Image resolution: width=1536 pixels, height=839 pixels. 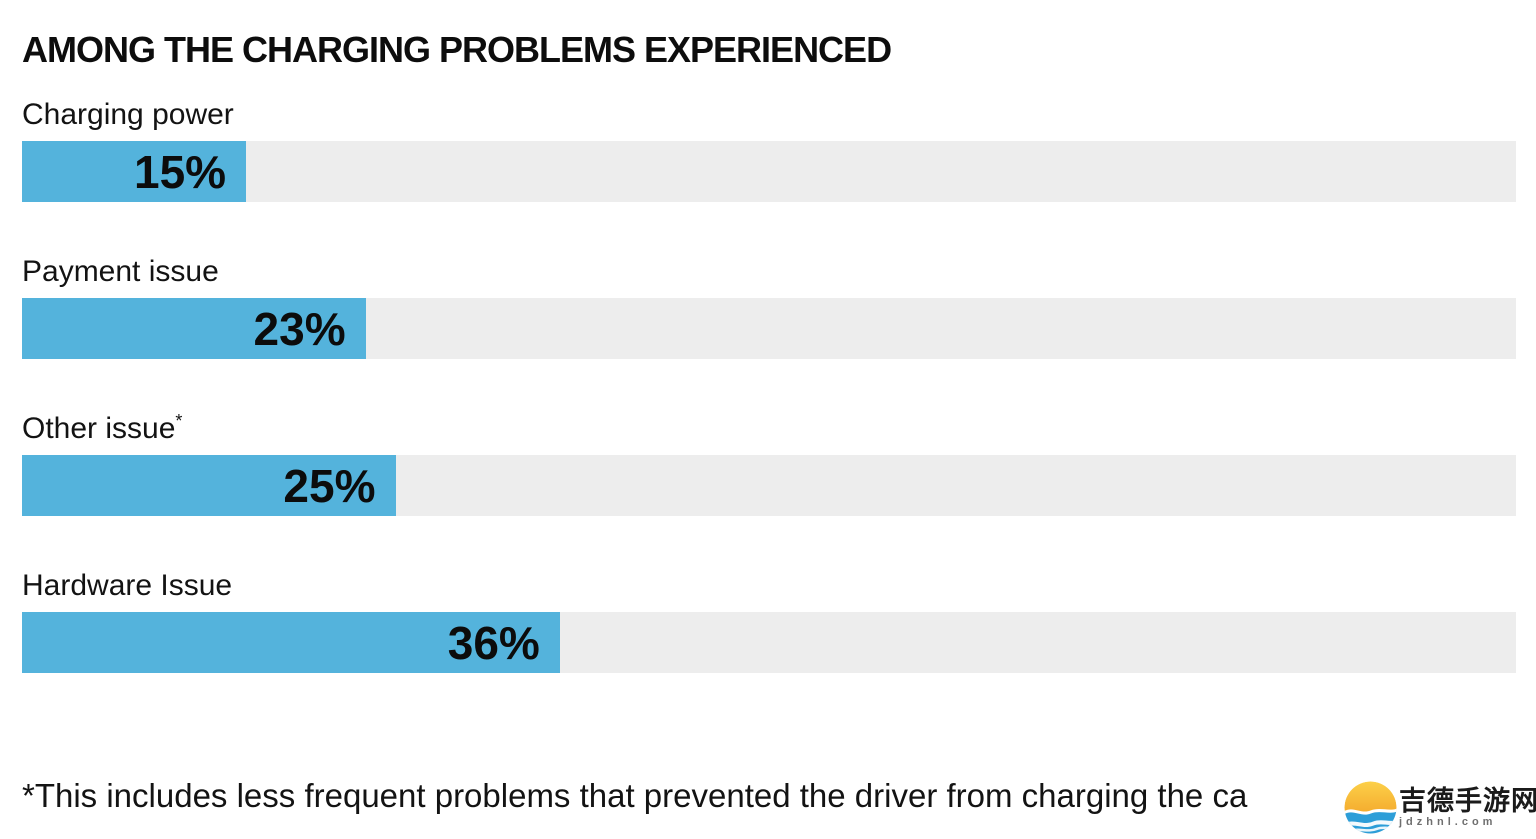 I want to click on bar-fill: 25%, so click(x=209, y=485).